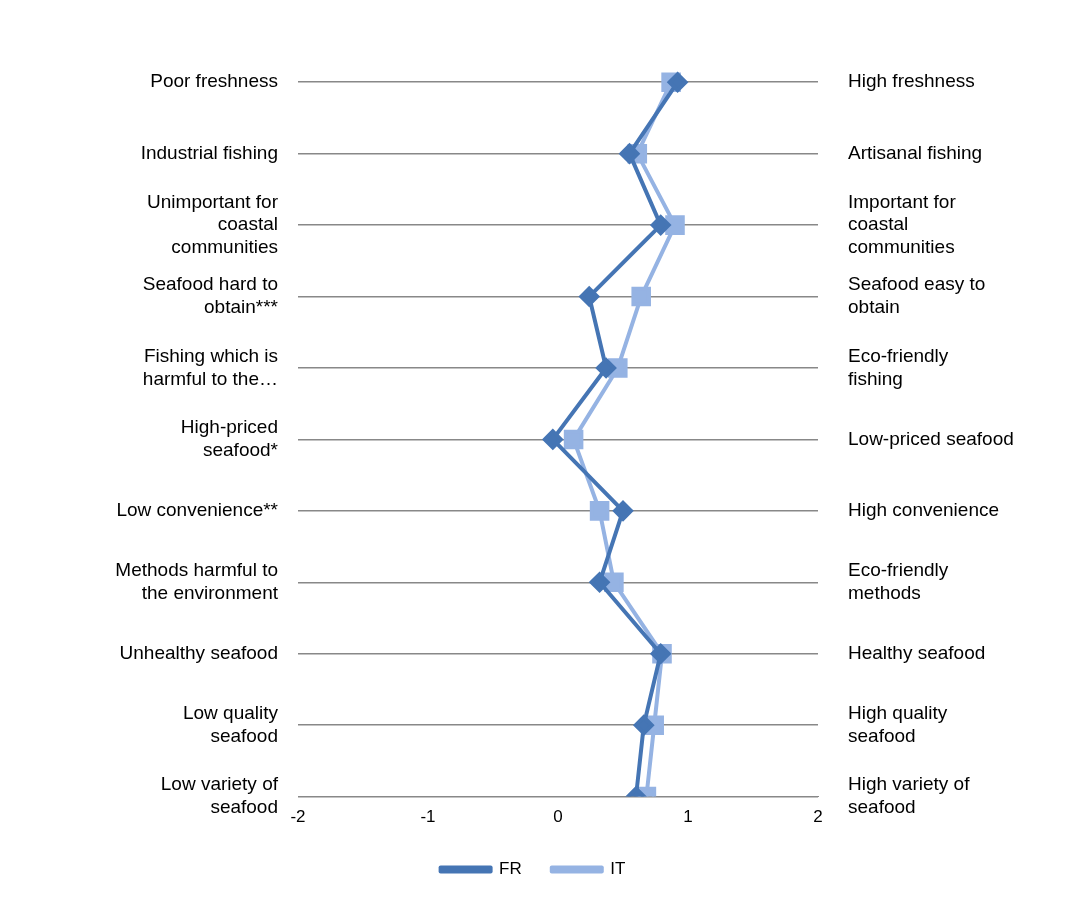  What do you see at coordinates (898, 581) in the screenshot?
I see `y2-tick-label: Eco-friendly methods` at bounding box center [898, 581].